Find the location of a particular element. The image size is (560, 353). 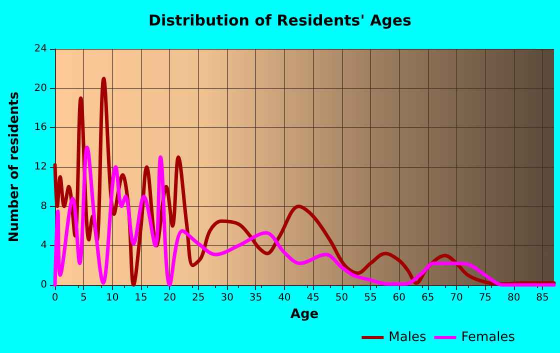

x-axis-title: Age is located at coordinates (304, 314).